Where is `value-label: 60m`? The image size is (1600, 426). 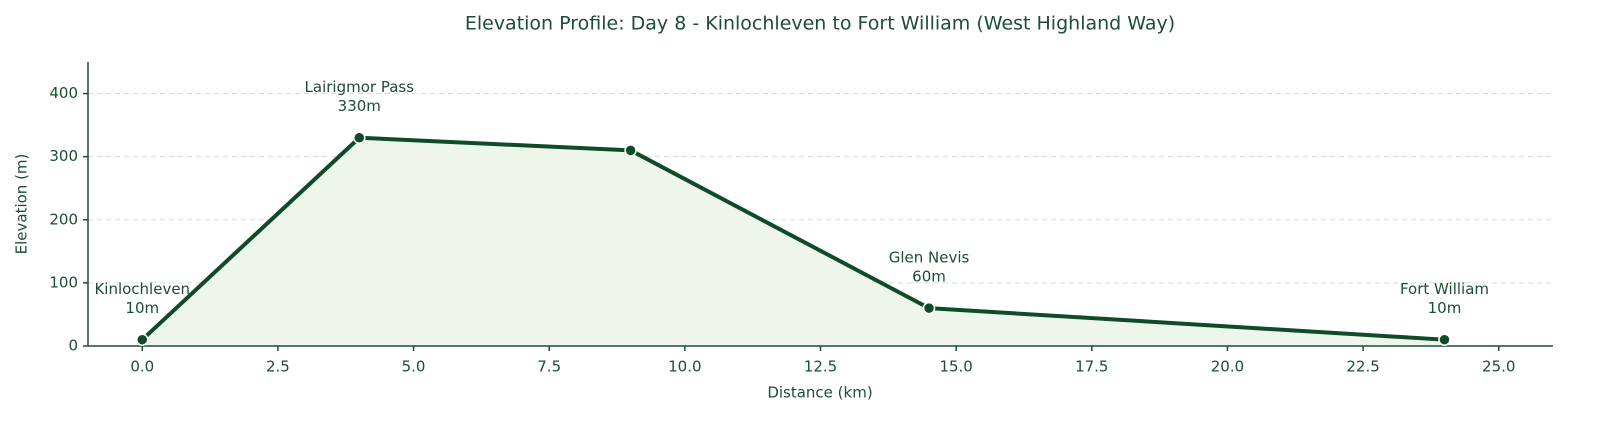 value-label: 60m is located at coordinates (929, 277).